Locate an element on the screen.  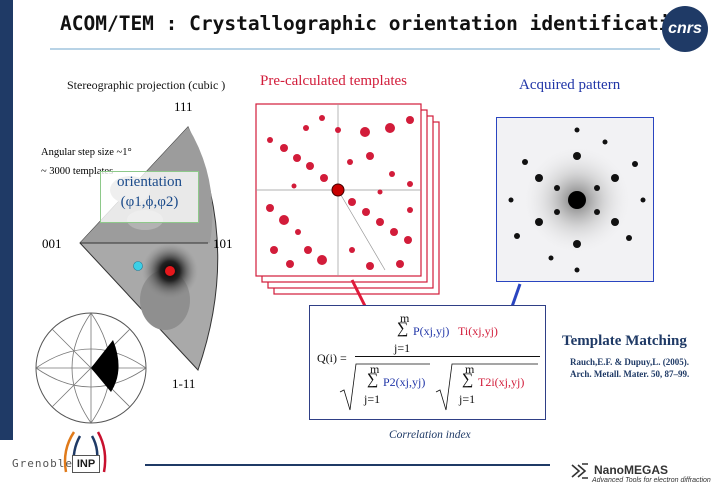
nanomegas-tagline: Advanced Tools for electron diffraction is located at coordinates (651, 480).